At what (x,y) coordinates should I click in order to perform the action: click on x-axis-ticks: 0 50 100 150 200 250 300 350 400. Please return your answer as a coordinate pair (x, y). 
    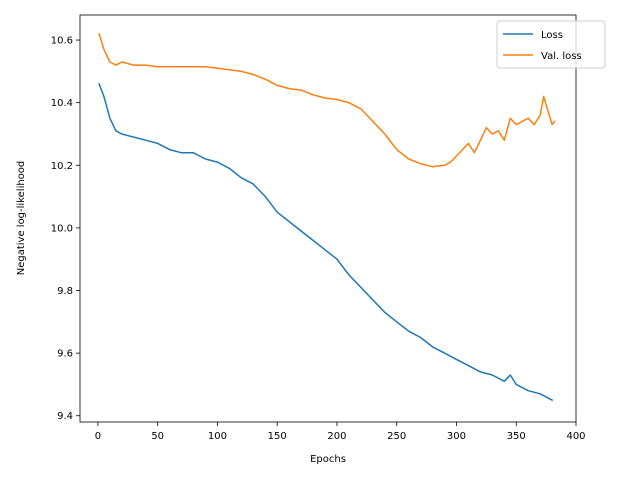
    Looking at the image, I should click on (340, 432).